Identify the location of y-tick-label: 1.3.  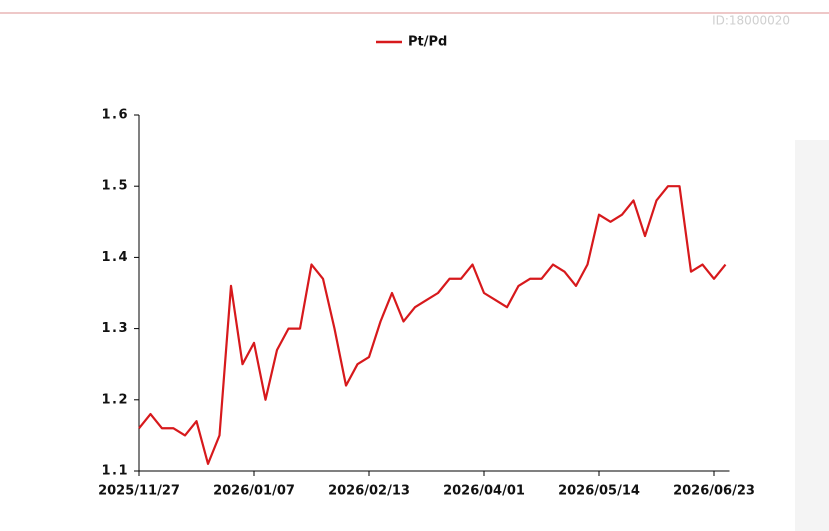
(115, 328).